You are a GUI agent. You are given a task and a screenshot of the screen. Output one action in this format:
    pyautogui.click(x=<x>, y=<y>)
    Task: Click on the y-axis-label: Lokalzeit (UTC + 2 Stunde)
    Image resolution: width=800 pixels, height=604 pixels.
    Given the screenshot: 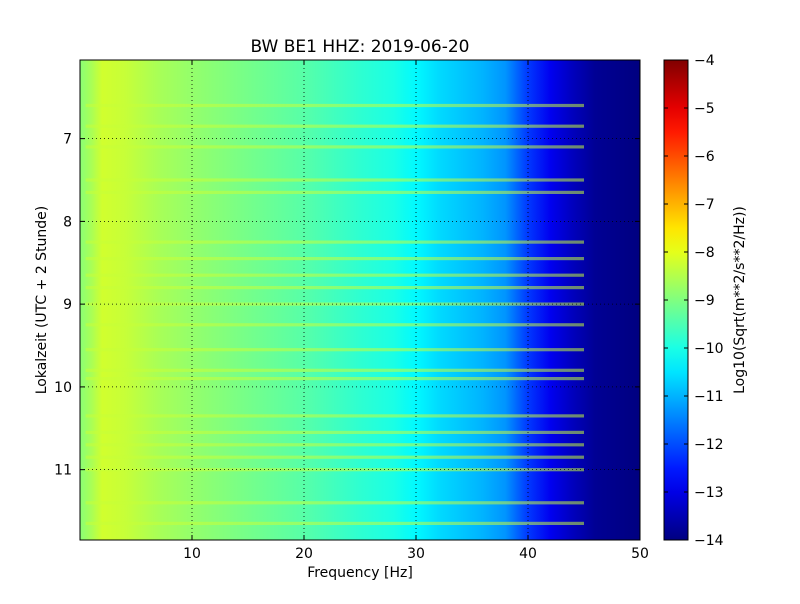 What is the action you would take?
    pyautogui.click(x=42, y=300)
    